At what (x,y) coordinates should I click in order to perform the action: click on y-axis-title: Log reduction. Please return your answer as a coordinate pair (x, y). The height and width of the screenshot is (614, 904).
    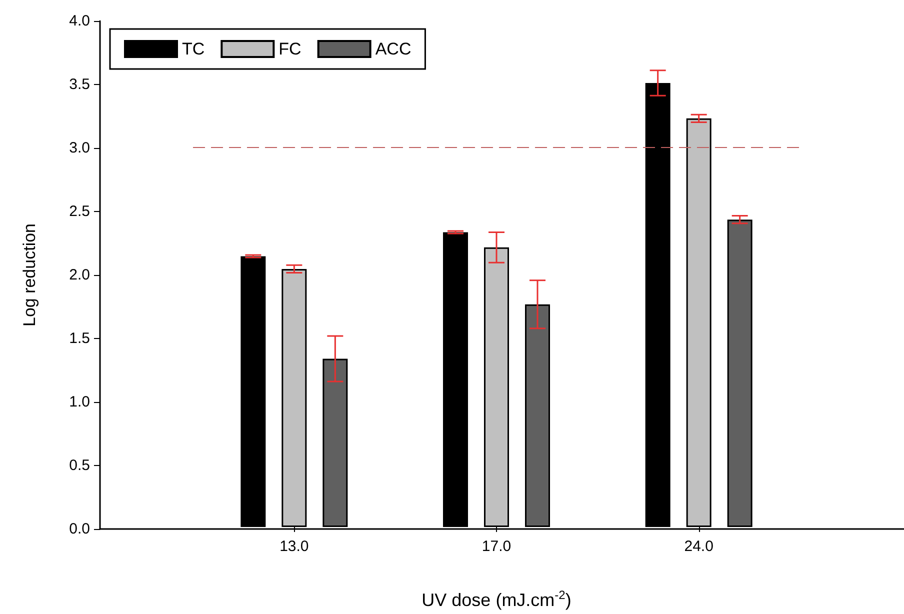
    Looking at the image, I should click on (29, 275).